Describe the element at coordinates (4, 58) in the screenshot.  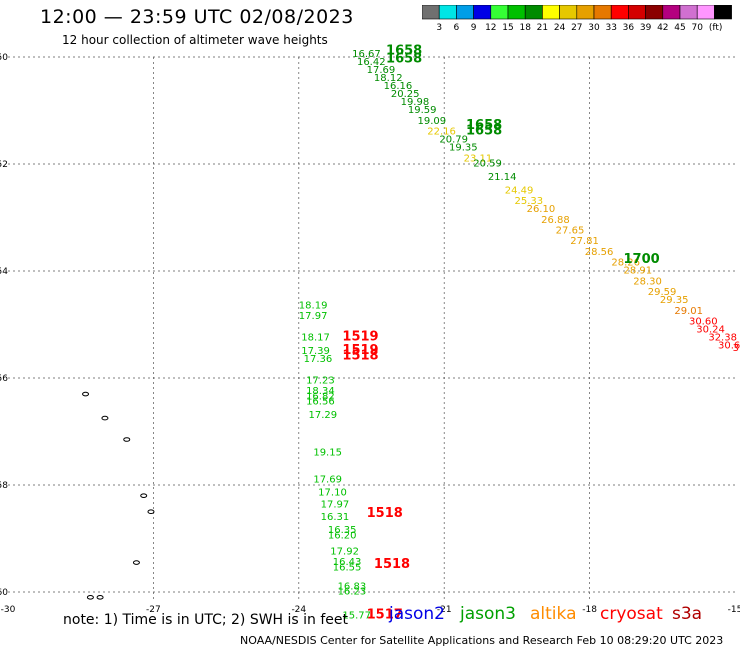
I see `lat-tick-label: -50` at that location.